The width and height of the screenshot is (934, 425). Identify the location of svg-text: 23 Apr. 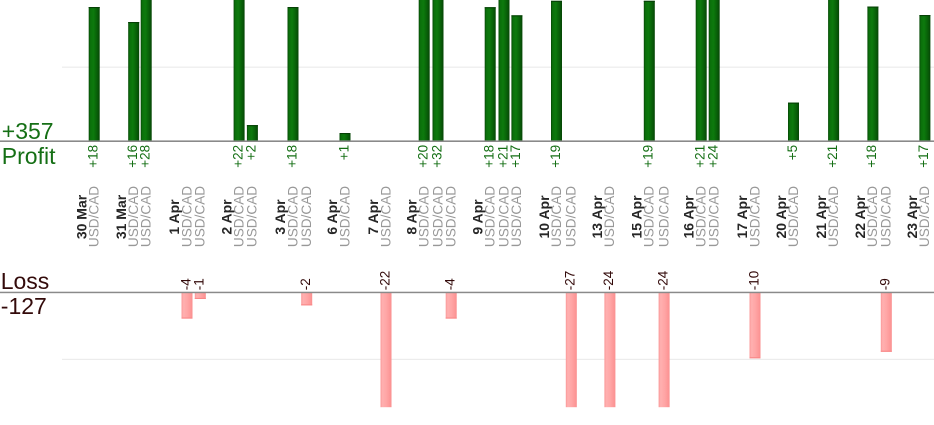
(912, 217).